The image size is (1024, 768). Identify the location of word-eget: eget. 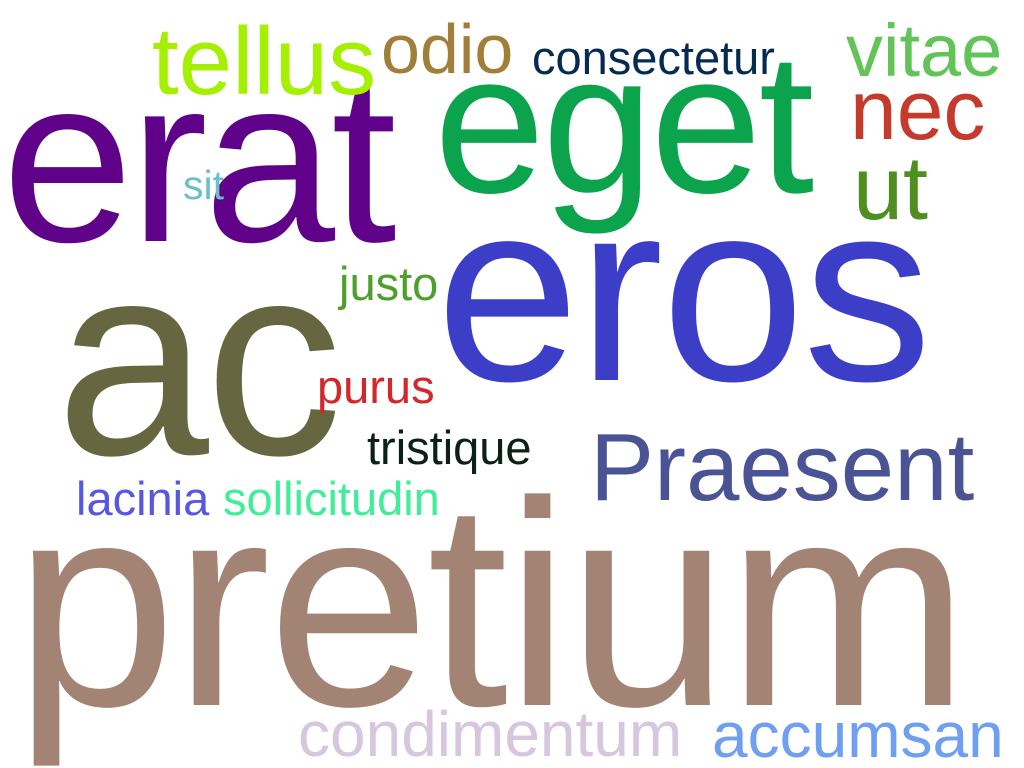
(624, 123).